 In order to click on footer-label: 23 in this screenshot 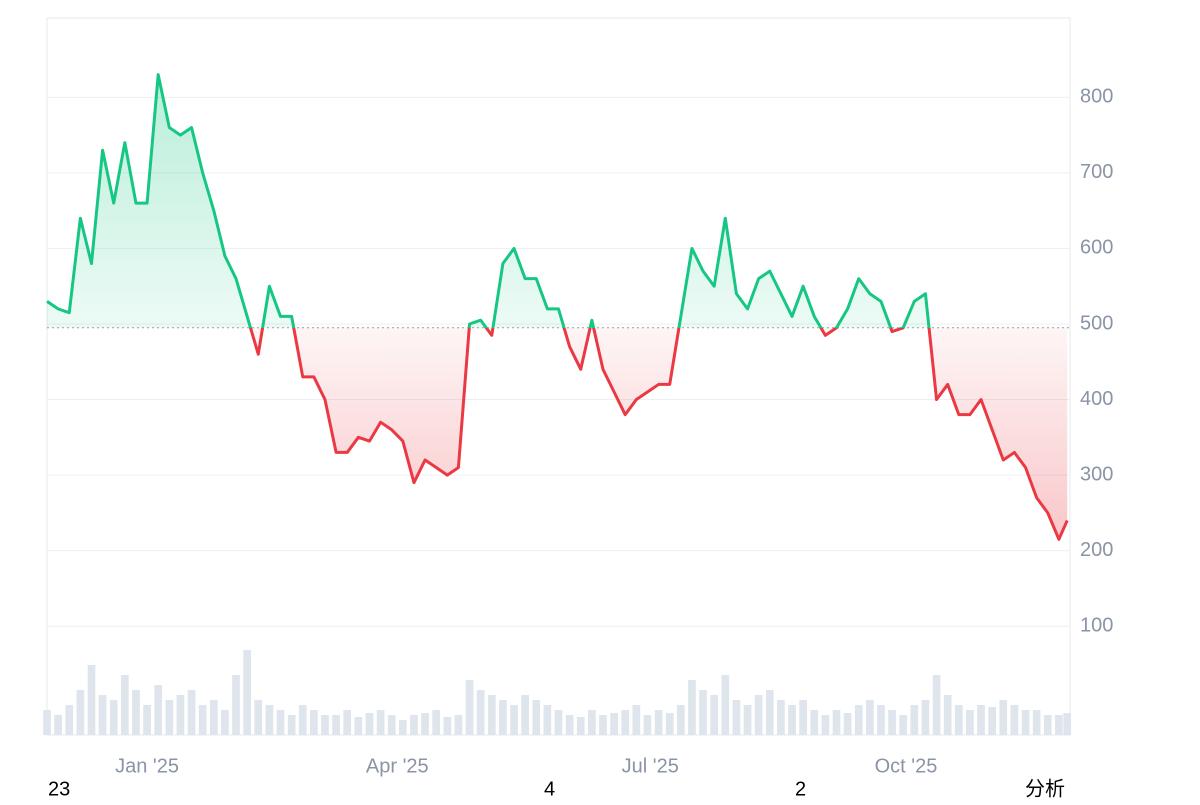, I will do `click(59, 789)`.